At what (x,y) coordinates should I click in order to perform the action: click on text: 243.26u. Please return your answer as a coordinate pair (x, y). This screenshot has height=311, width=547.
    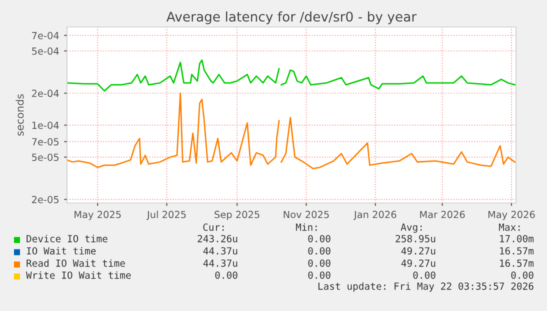
    Looking at the image, I should click on (218, 238).